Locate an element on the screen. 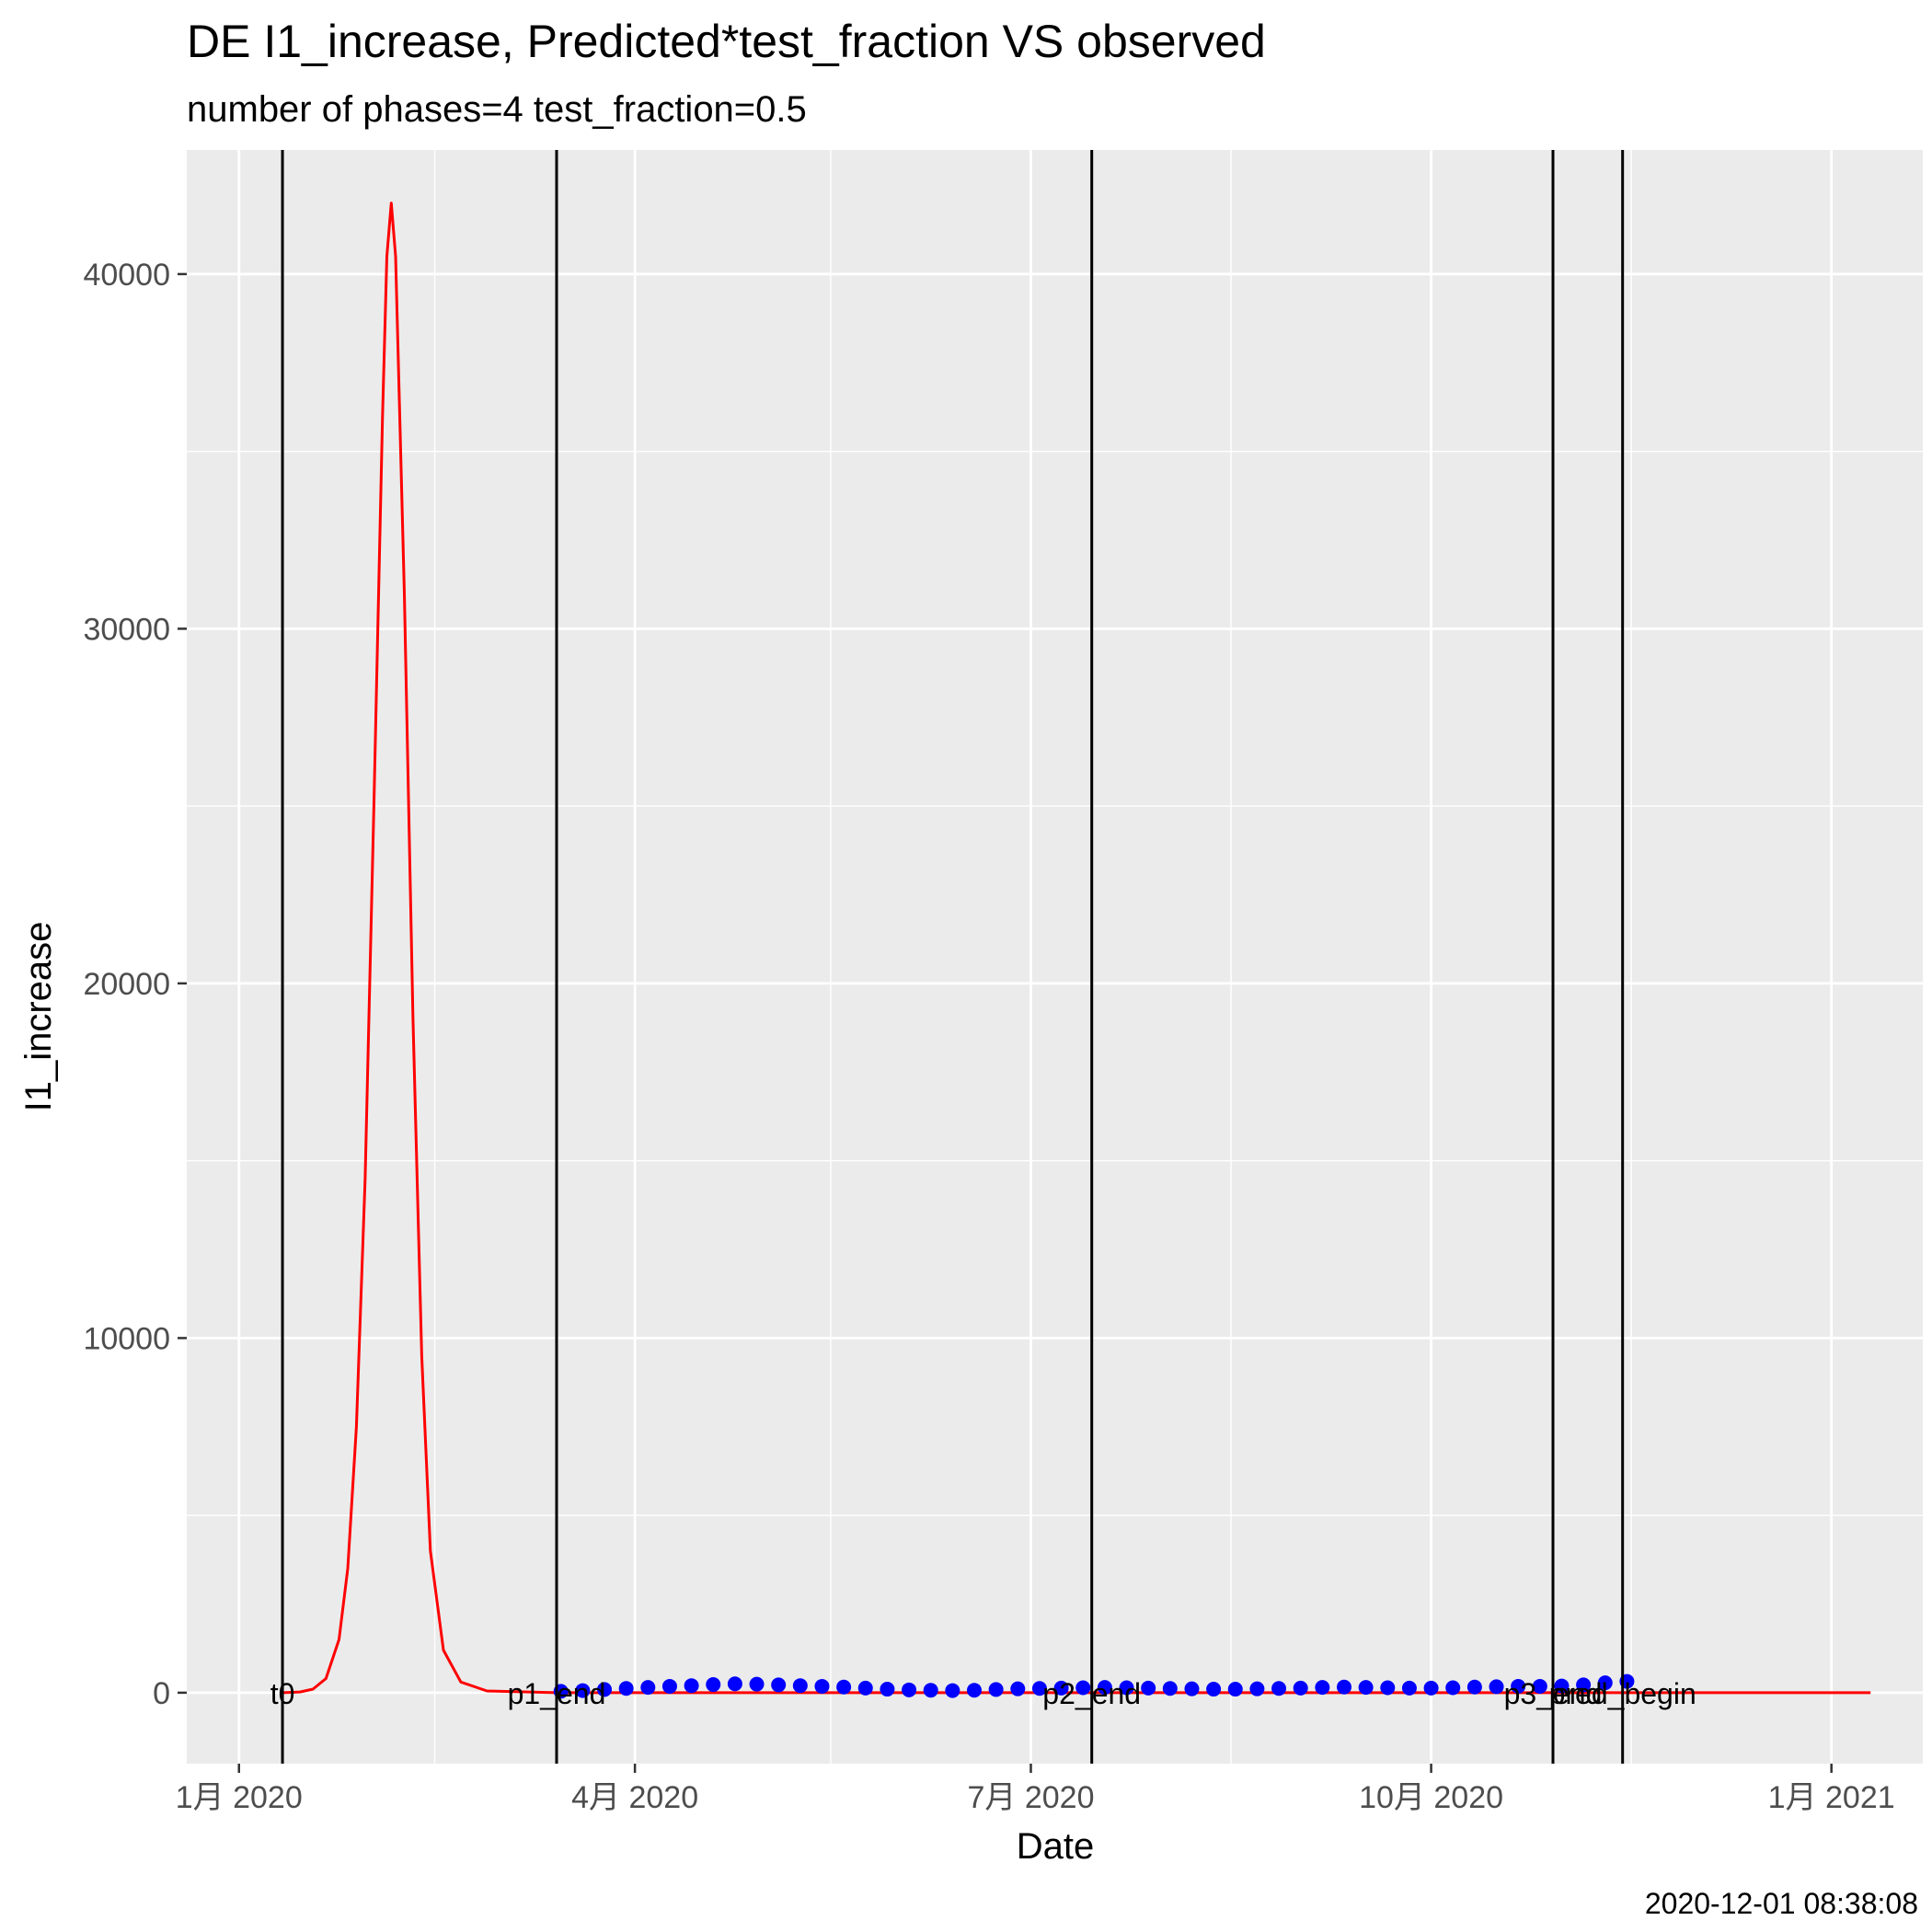  y-tick-label: 30000 is located at coordinates (126, 629).